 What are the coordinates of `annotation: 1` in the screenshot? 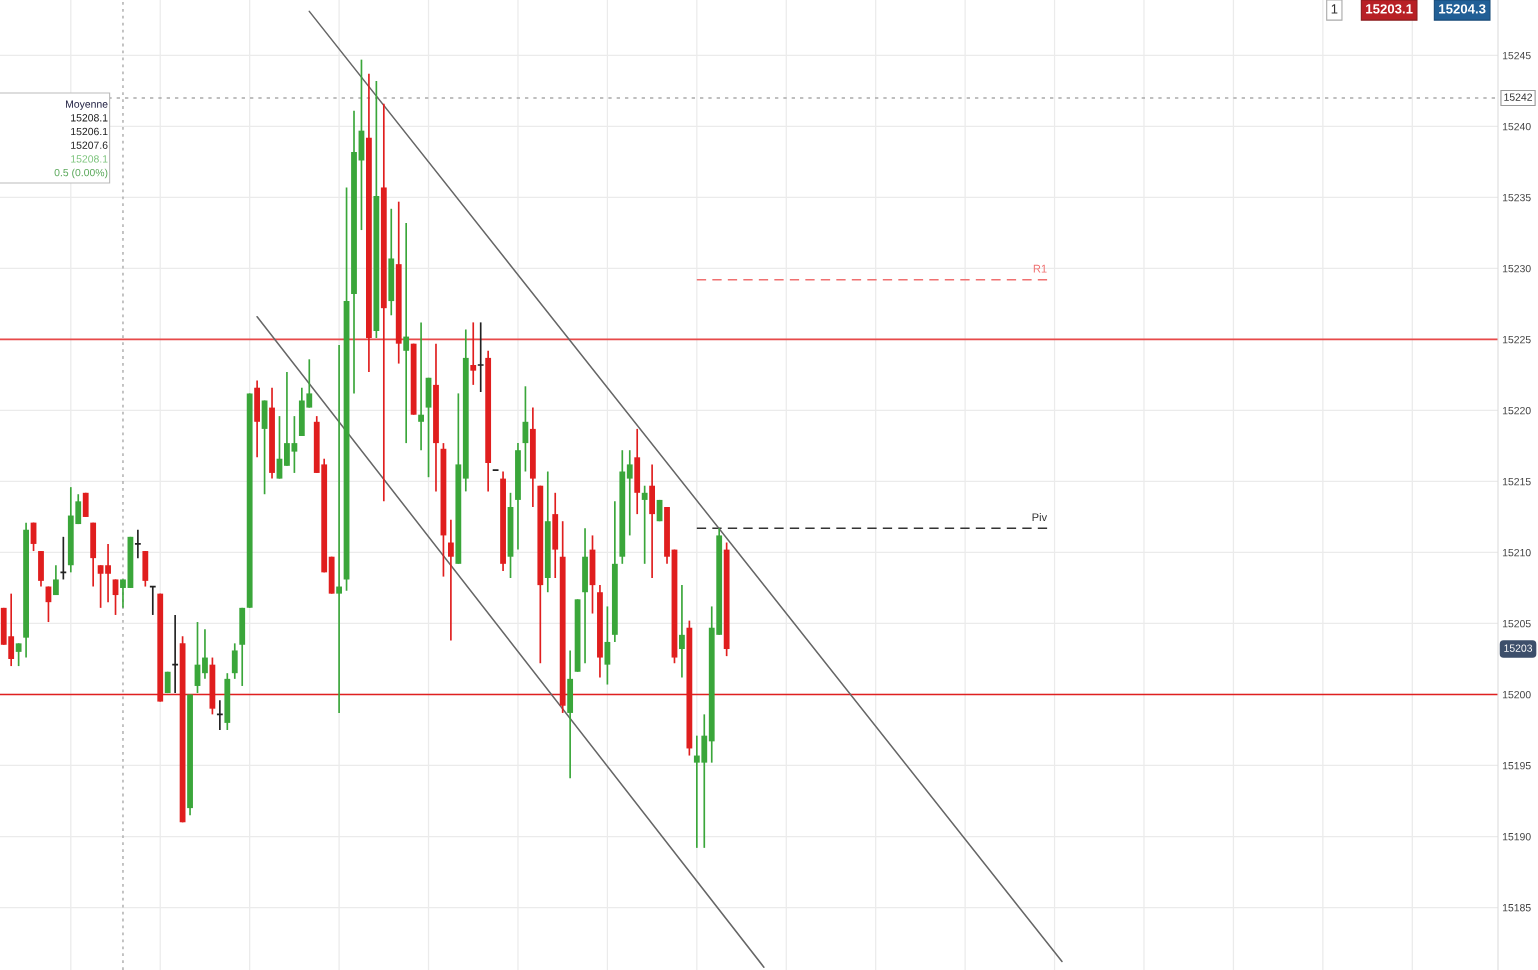 It's located at (1334, 9).